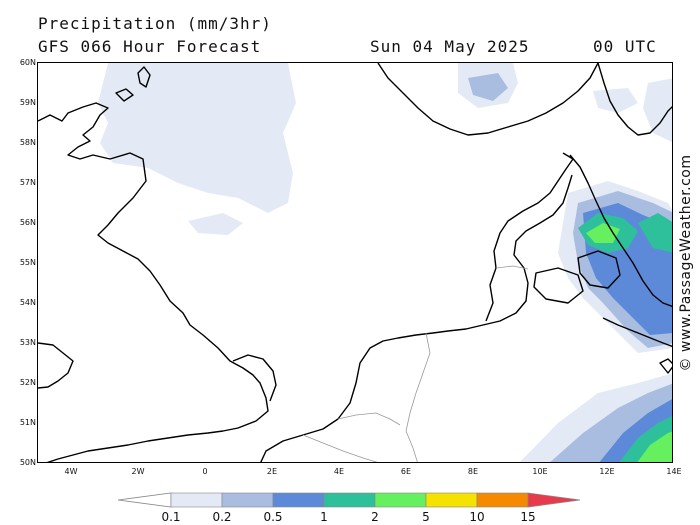  I want to click on coastline-zealand, so click(599, 269).